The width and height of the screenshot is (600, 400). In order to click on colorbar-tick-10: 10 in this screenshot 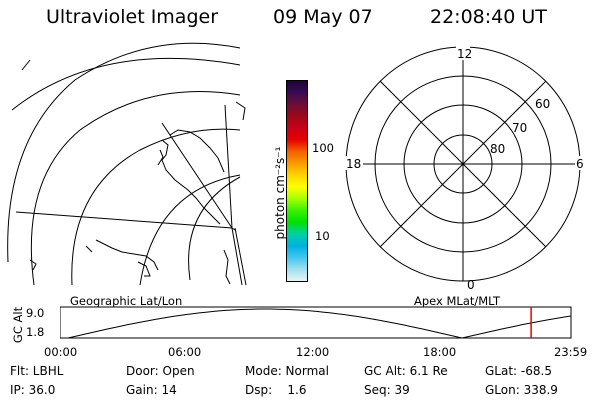, I will do `click(322, 236)`.